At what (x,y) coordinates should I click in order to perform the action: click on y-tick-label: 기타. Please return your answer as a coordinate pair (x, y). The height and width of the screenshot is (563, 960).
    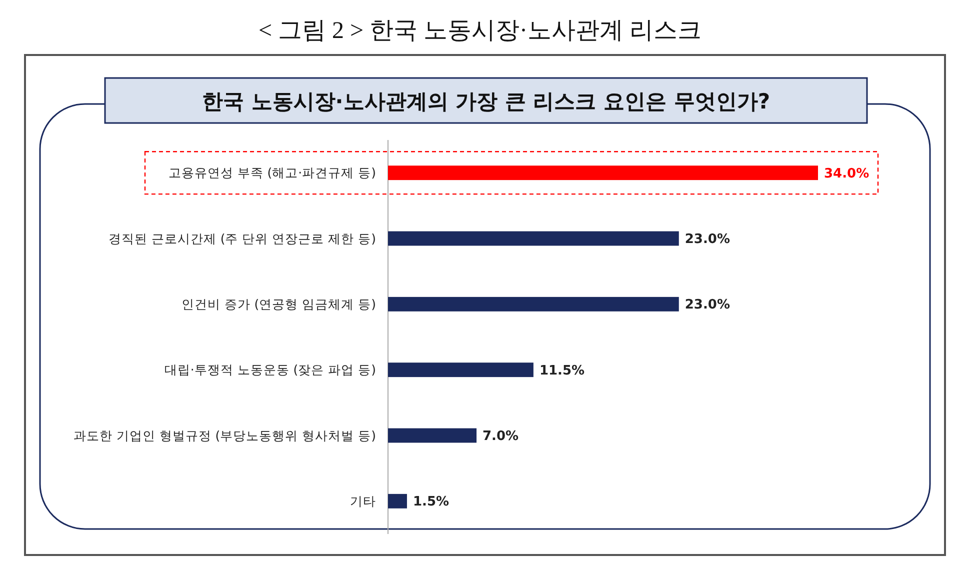
    Looking at the image, I should click on (363, 501).